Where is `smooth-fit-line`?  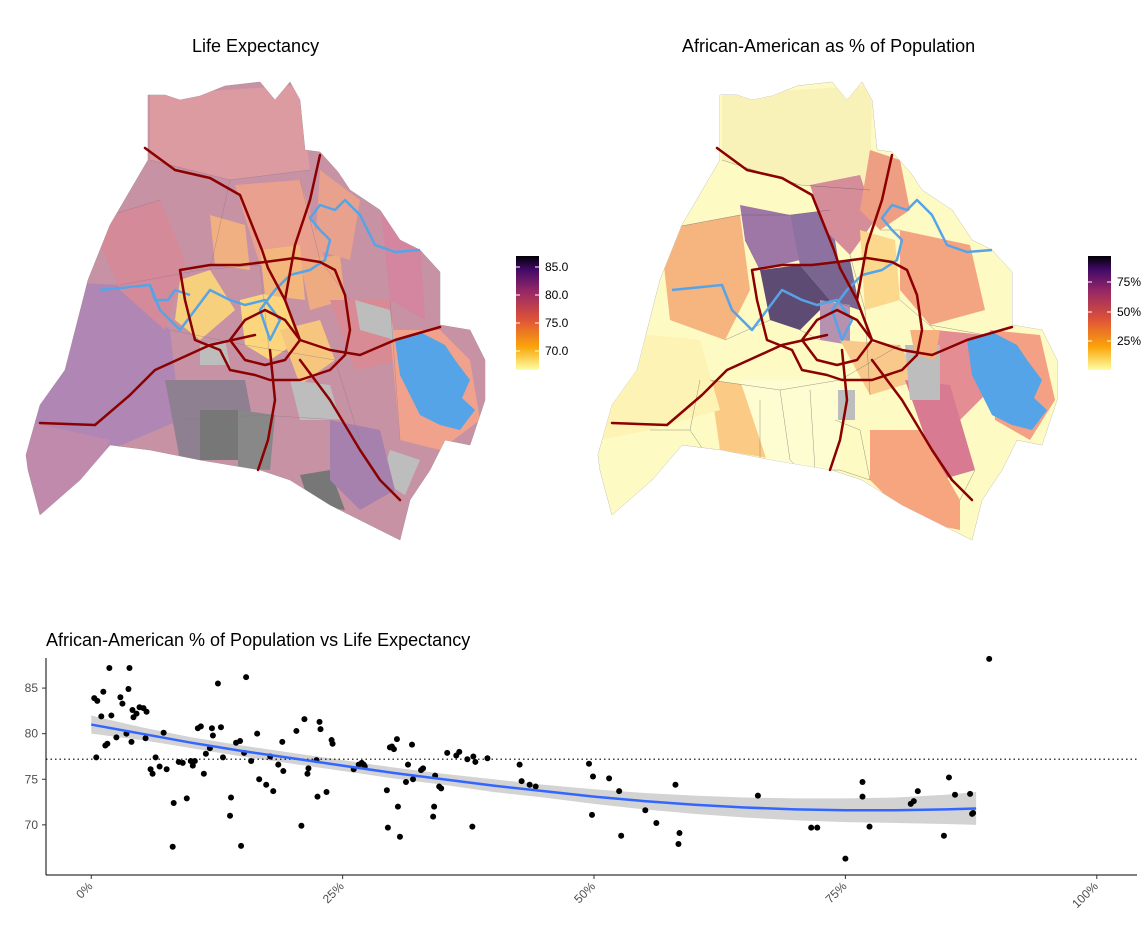
smooth-fit-line is located at coordinates (534, 767).